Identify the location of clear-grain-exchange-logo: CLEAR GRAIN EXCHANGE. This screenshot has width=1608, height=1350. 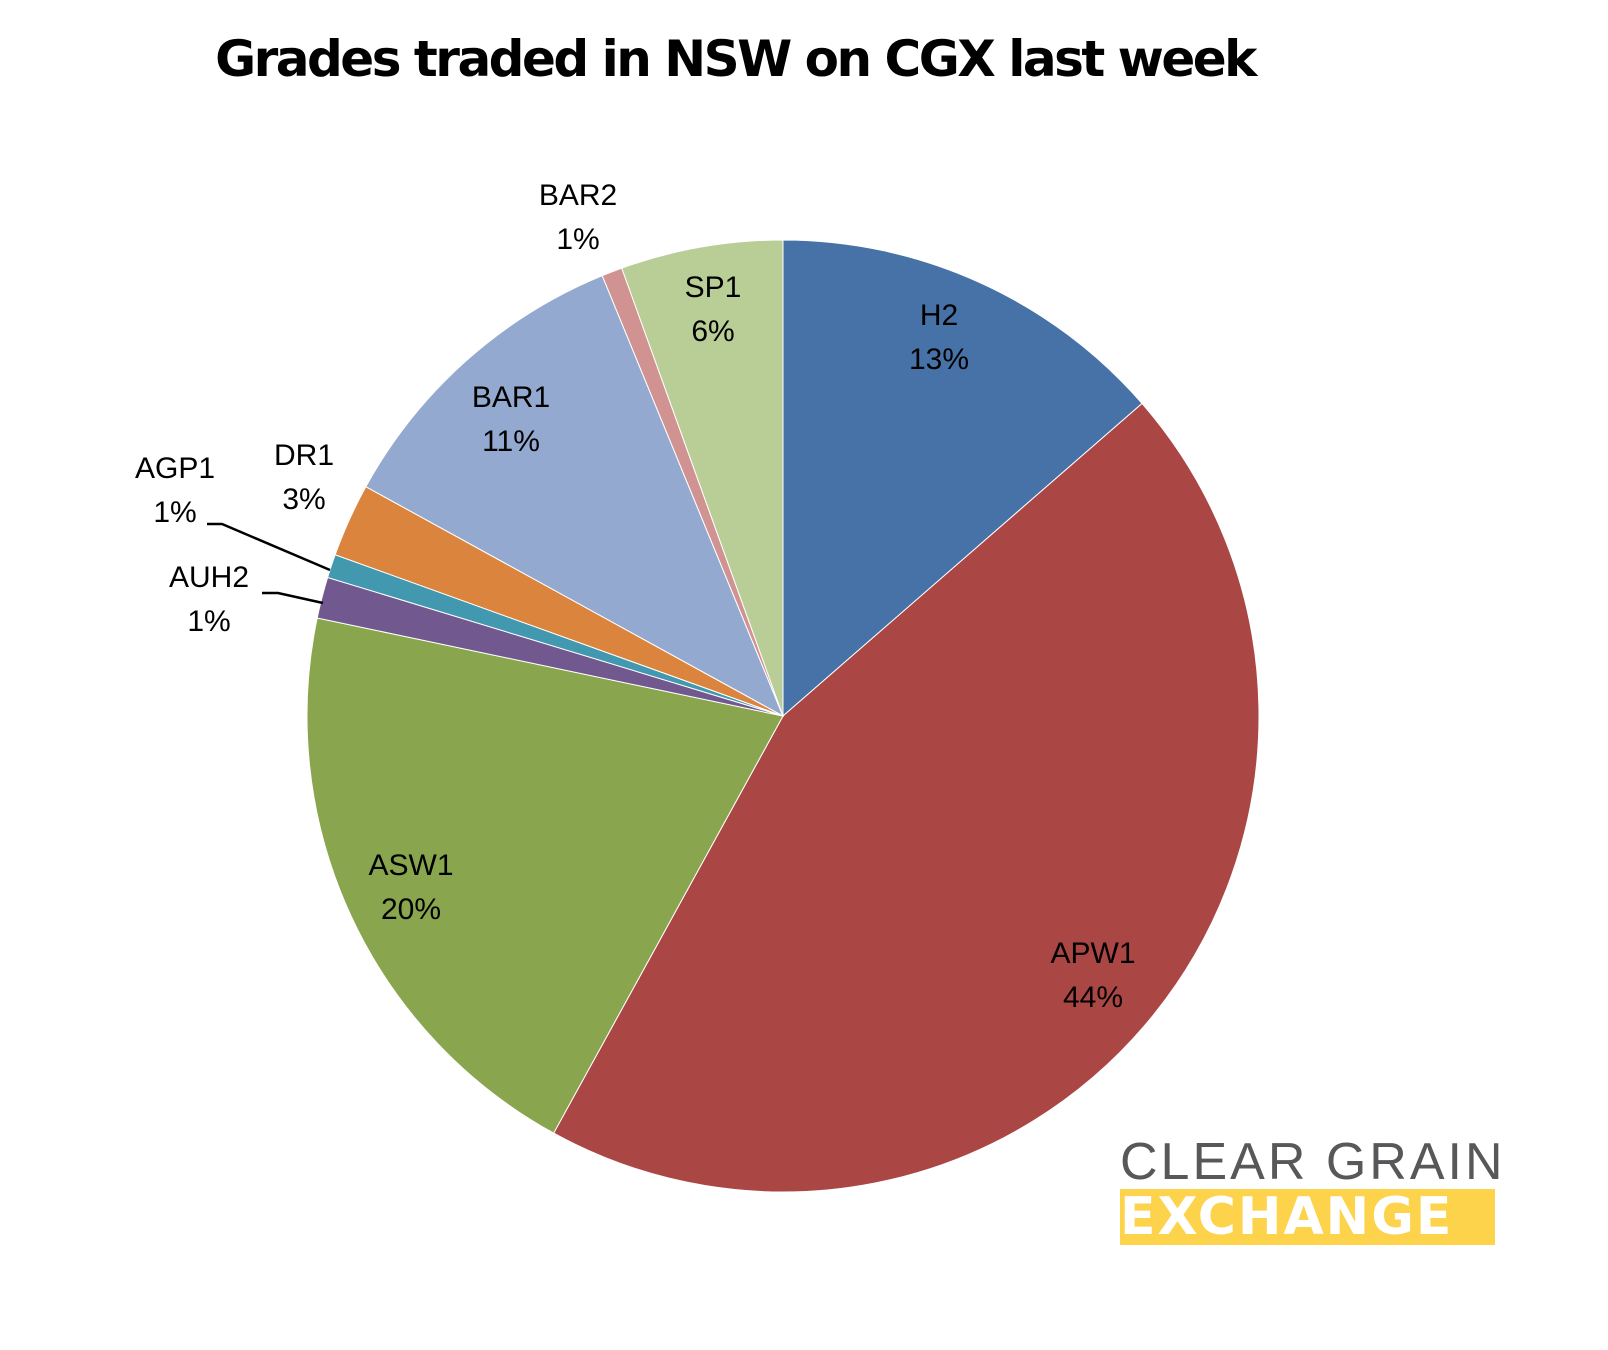
(1313, 1189).